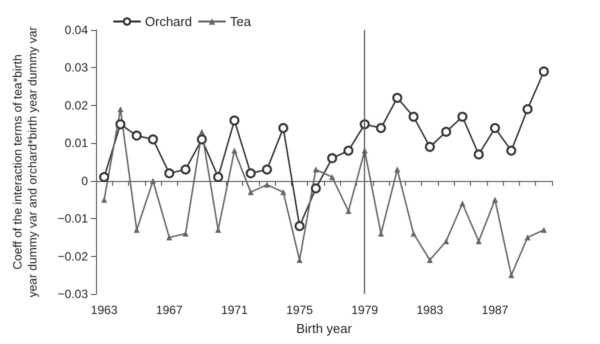  Describe the element at coordinates (364, 310) in the screenshot. I see `x-tick-label: 1979` at that location.